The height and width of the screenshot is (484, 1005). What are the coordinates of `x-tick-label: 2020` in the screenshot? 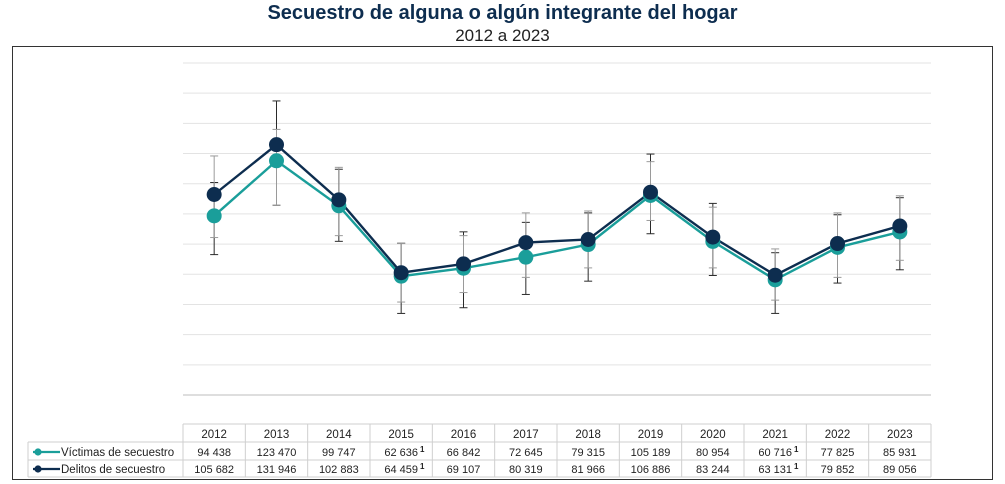 It's located at (713, 435).